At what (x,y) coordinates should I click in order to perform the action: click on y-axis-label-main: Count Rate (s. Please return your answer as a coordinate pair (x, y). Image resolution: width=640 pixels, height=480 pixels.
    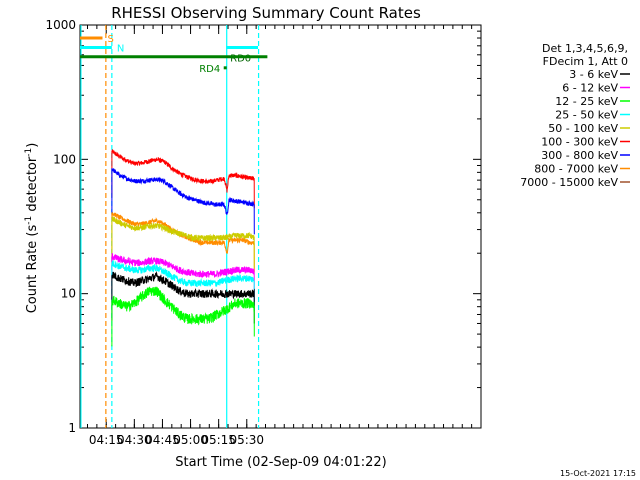
    Looking at the image, I should click on (32, 269).